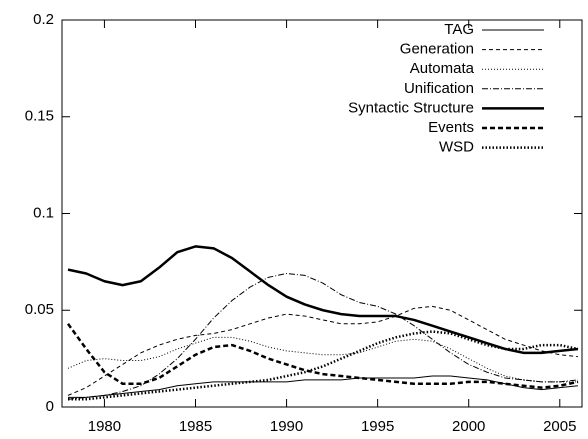  Describe the element at coordinates (456, 147) in the screenshot. I see `legend-label: WSD` at that location.